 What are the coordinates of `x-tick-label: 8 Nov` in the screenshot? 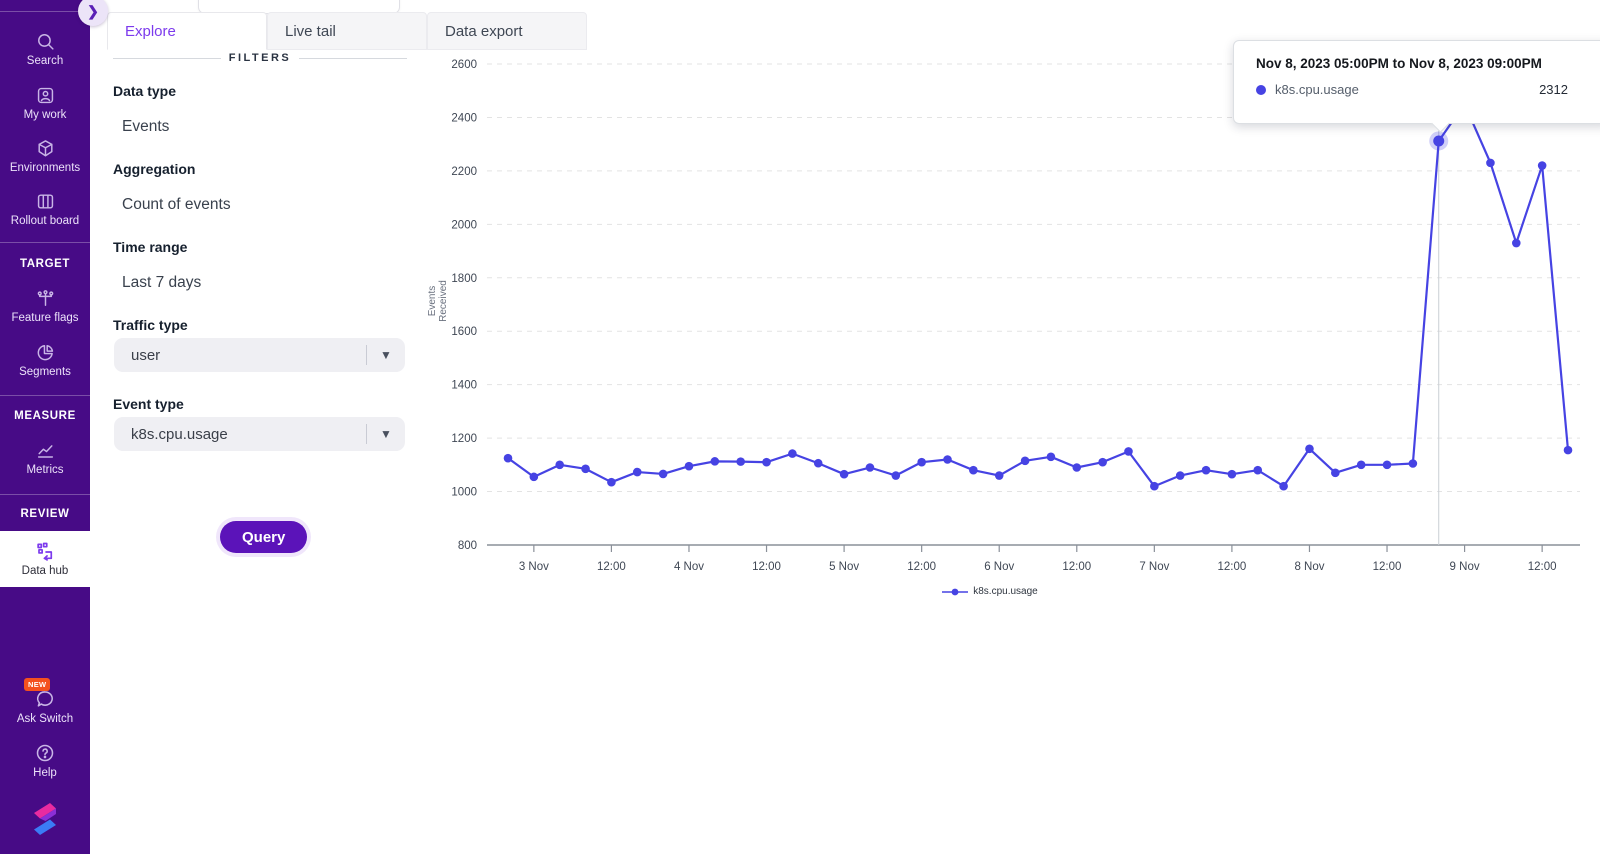 It's located at (1309, 567).